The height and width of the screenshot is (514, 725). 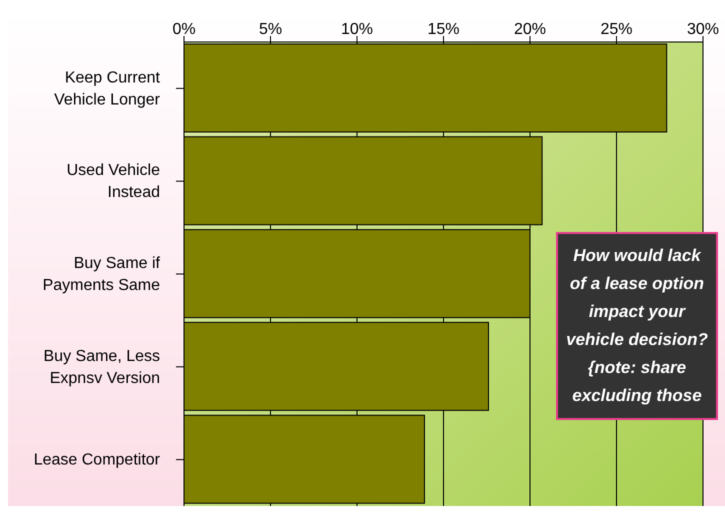 What do you see at coordinates (97, 459) in the screenshot?
I see `y-tick-label: Lease Competitor` at bounding box center [97, 459].